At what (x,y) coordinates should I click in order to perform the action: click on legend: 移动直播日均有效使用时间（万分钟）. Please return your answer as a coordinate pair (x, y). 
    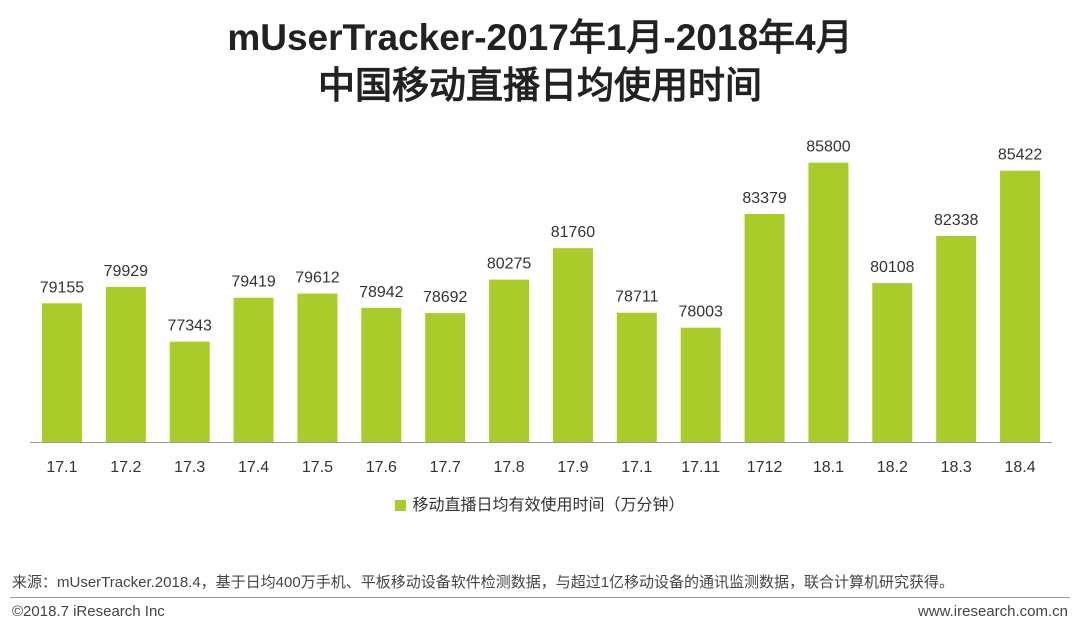
    Looking at the image, I should click on (540, 503).